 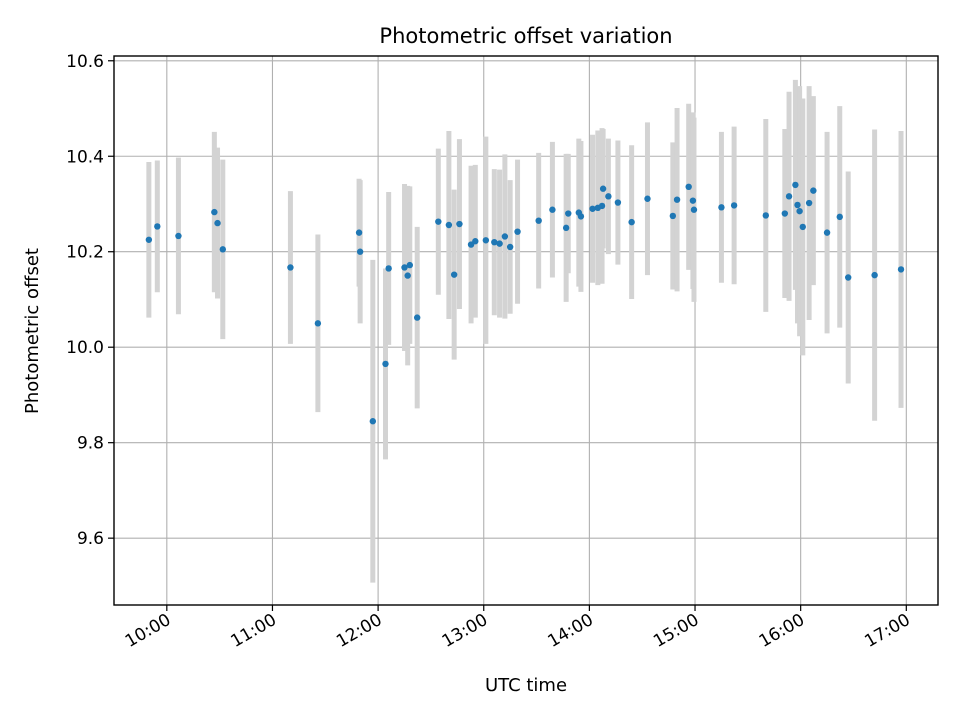 What do you see at coordinates (85, 348) in the screenshot?
I see `y-tick-label: 10.0` at bounding box center [85, 348].